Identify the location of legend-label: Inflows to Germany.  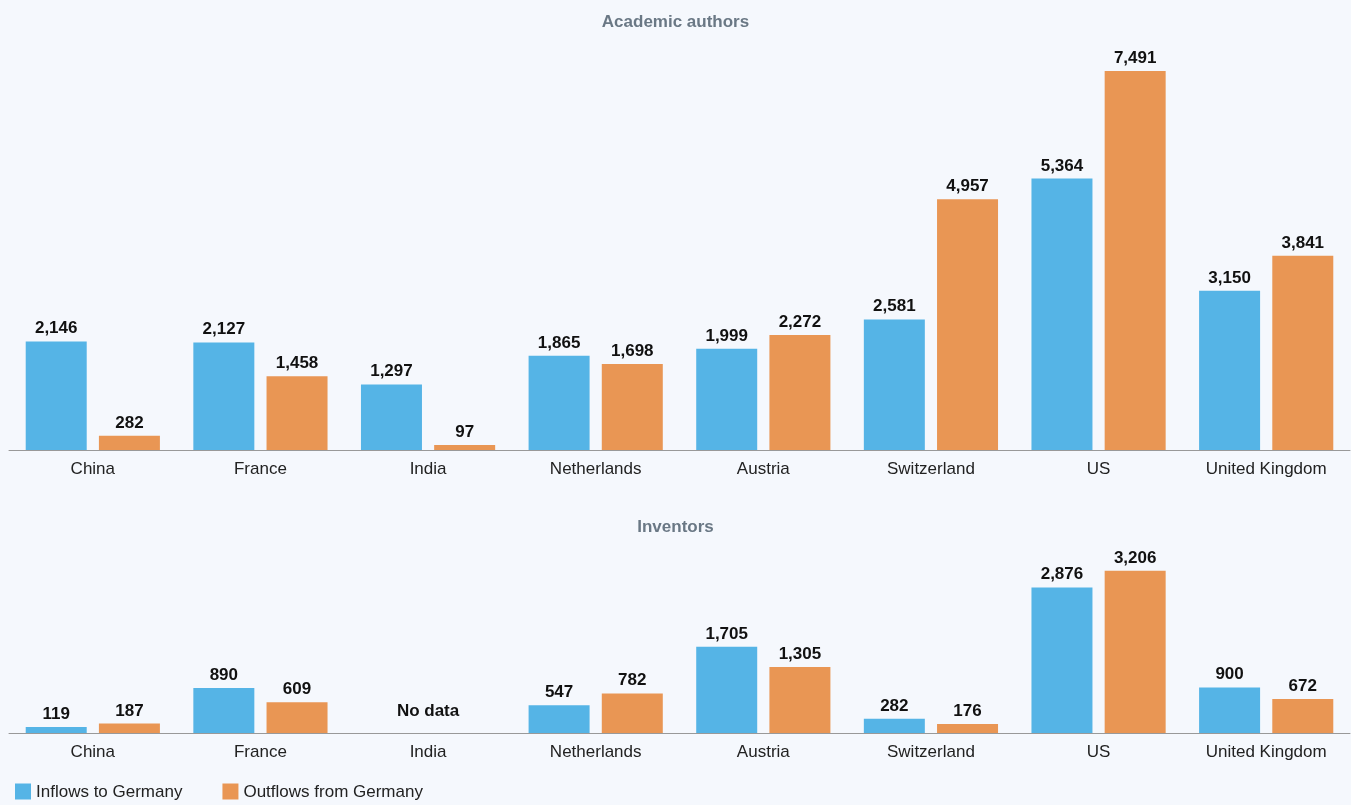
(109, 791).